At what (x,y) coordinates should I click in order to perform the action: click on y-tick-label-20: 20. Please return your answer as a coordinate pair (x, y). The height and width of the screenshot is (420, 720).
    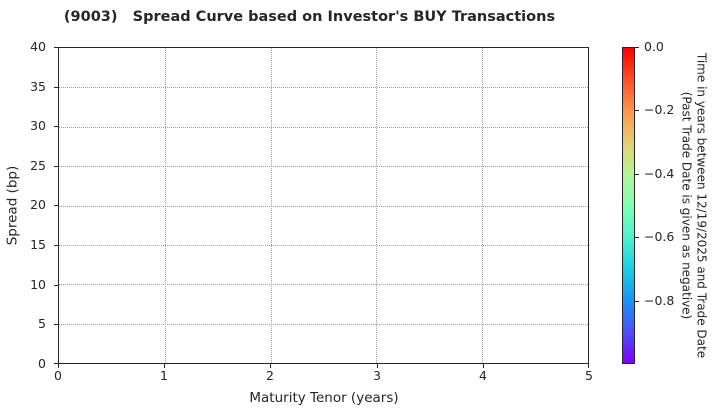
    Looking at the image, I should click on (38, 204).